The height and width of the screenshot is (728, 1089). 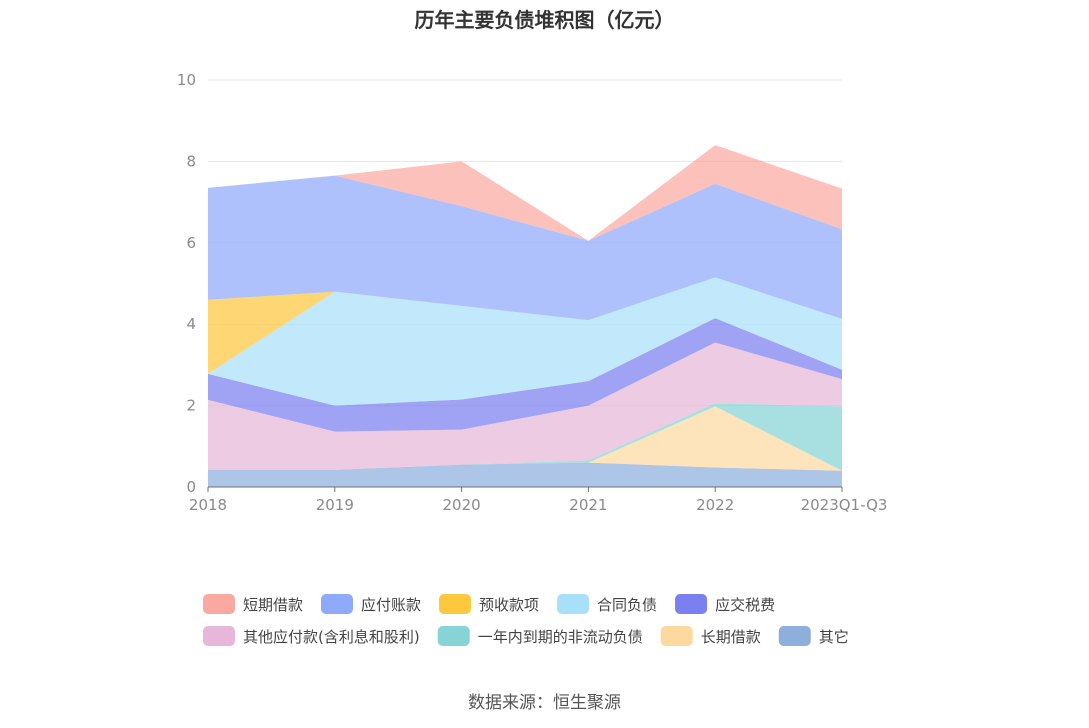 What do you see at coordinates (335, 505) in the screenshot?
I see `x-tick-label: 2019` at bounding box center [335, 505].